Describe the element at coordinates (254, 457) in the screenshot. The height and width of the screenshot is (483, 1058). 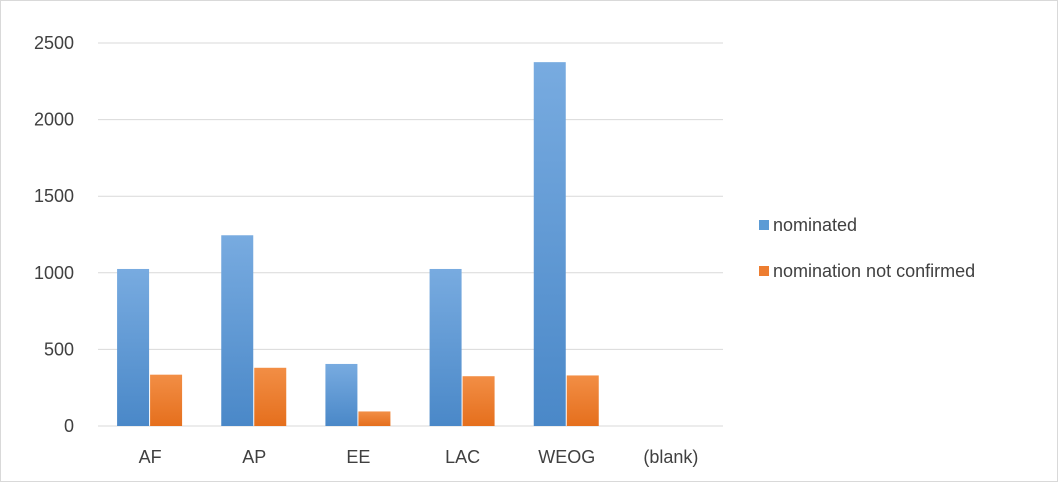
I see `x-tick-label-ap: AP` at that location.